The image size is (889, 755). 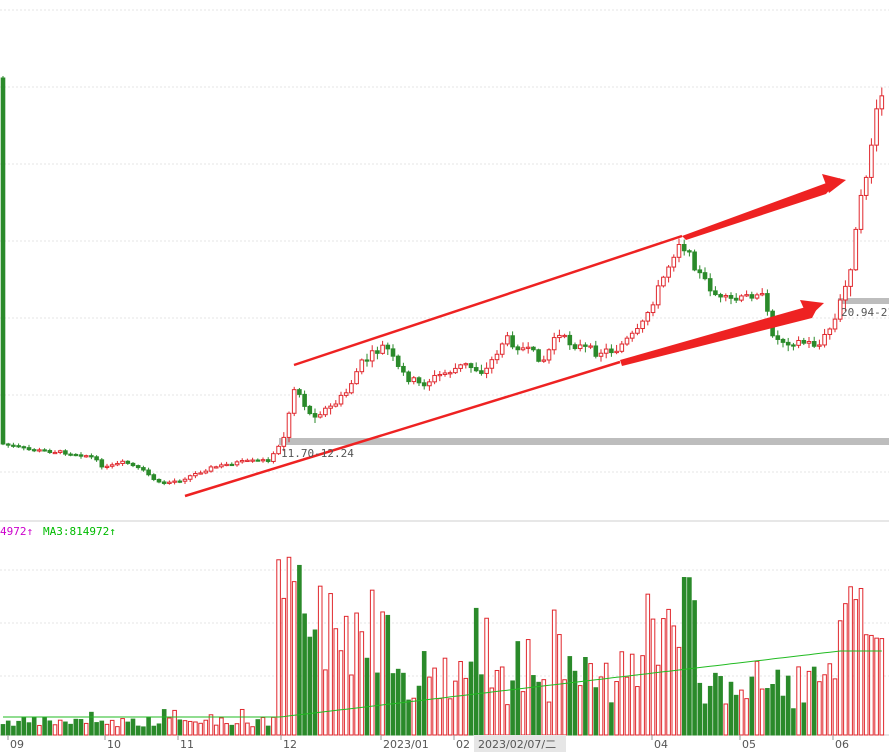 I want to click on range-label-lower: 11.70-12.24, so click(x=317, y=453).